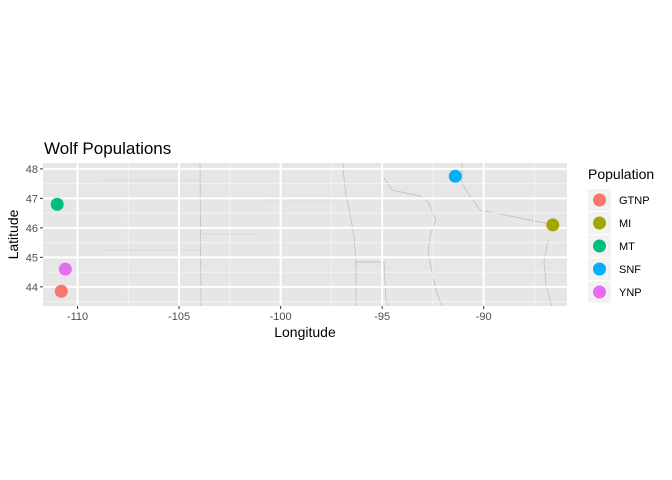  What do you see at coordinates (77, 317) in the screenshot?
I see `x-tick-label: -110` at bounding box center [77, 317].